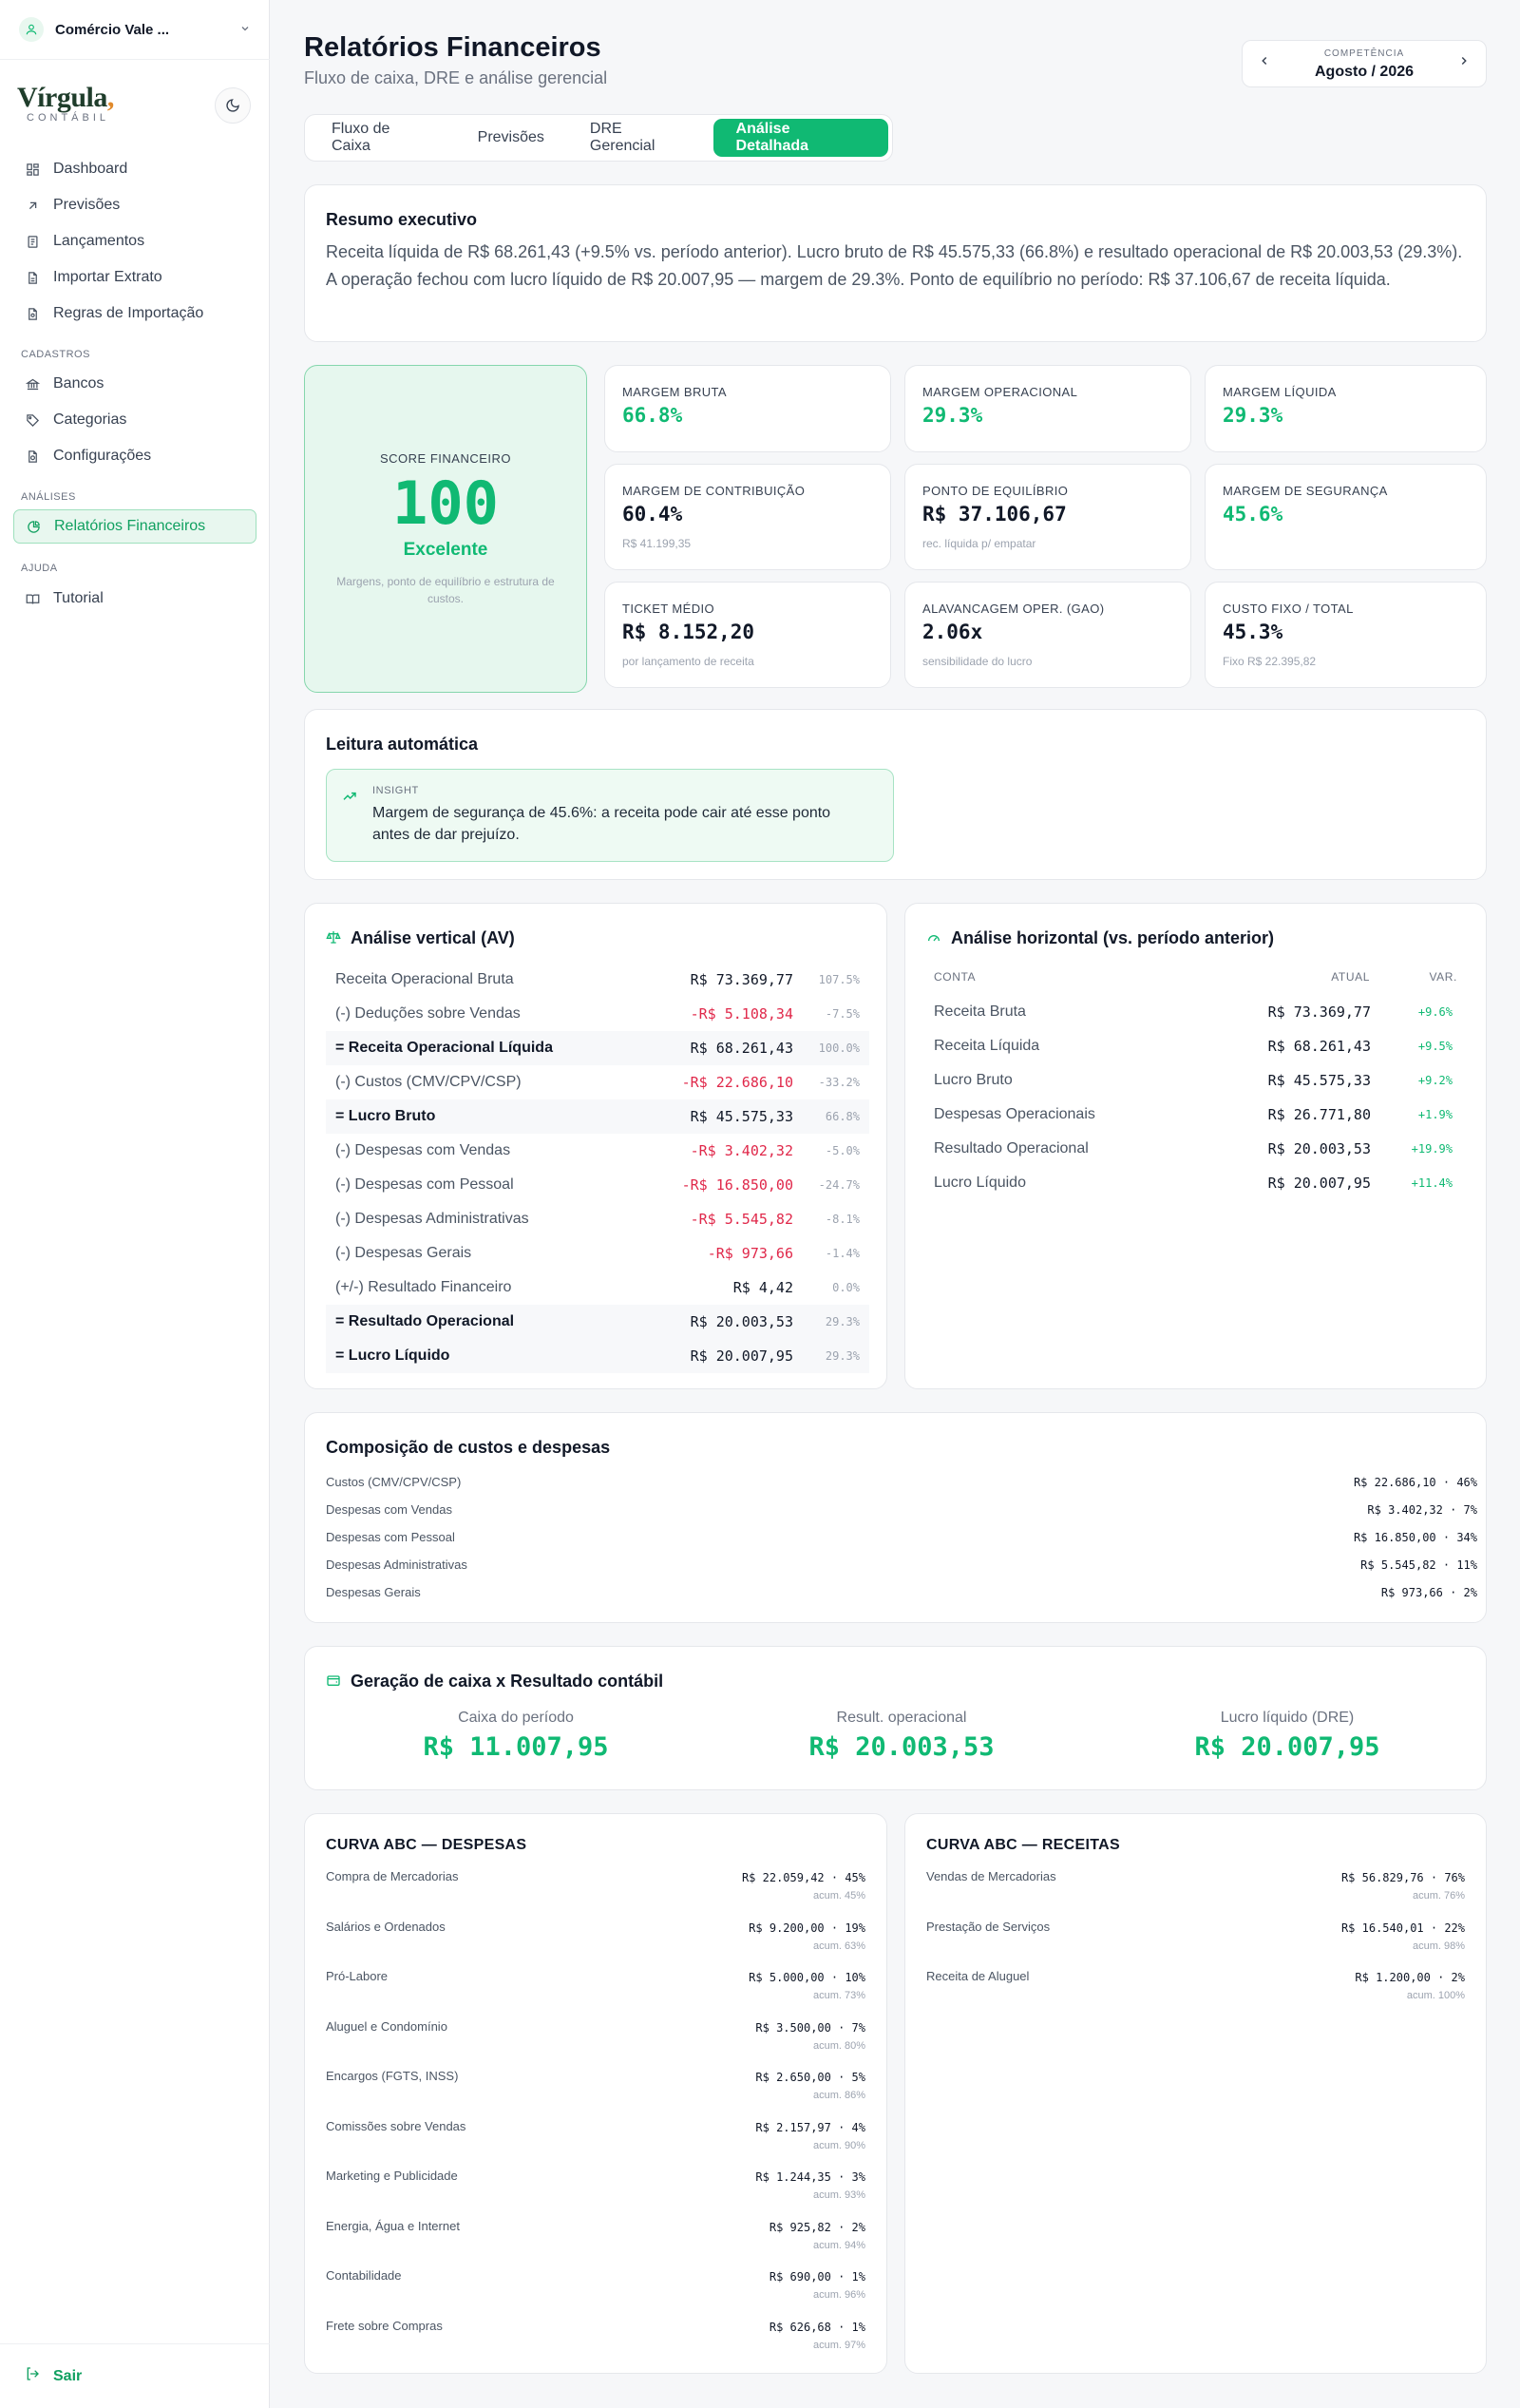 This screenshot has height=2408, width=1520. What do you see at coordinates (78, 598) in the screenshot?
I see `sidebar-item-label: Tutorial` at bounding box center [78, 598].